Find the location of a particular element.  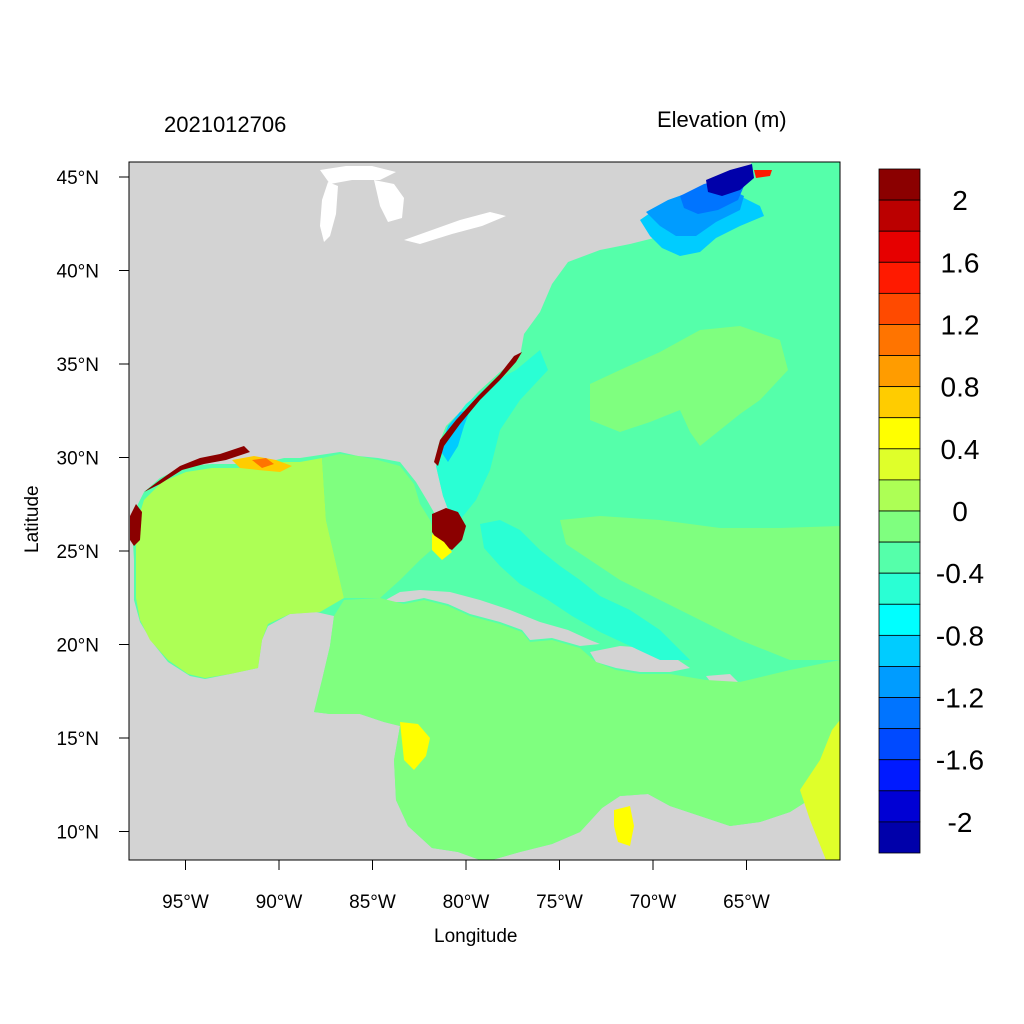

land-hispaniola is located at coordinates (640, 659).